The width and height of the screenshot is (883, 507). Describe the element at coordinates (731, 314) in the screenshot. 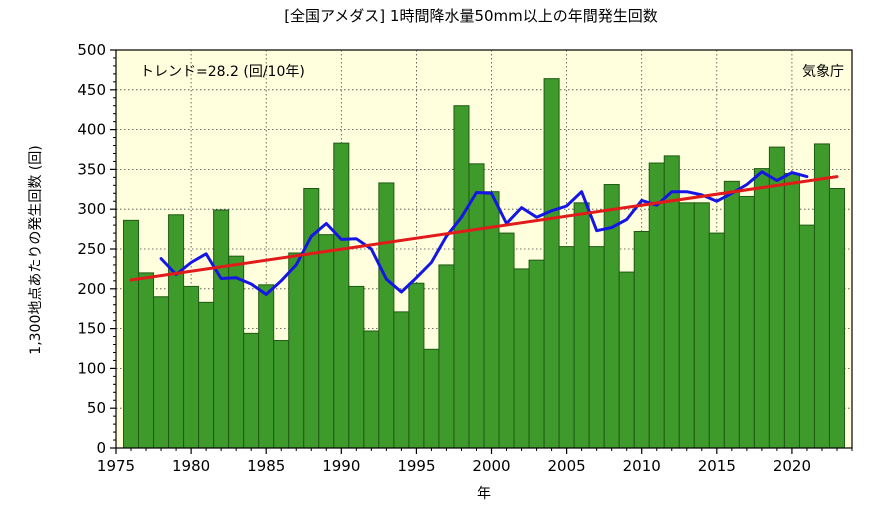

I see `bar-2016` at that location.